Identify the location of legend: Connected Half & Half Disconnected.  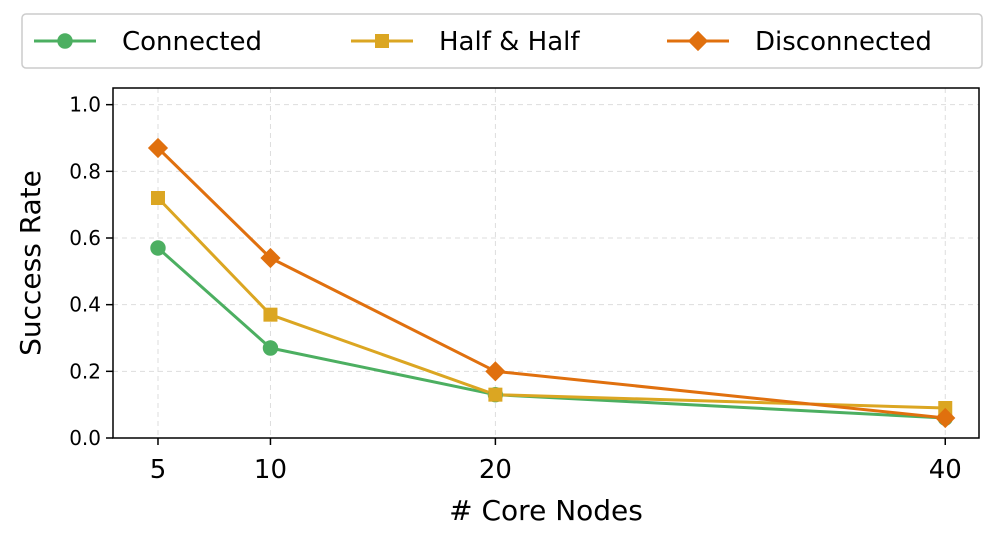
(502, 41).